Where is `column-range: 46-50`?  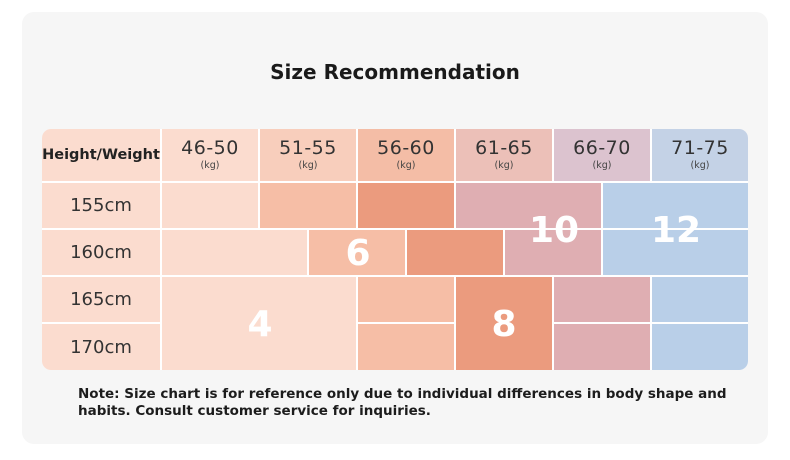 column-range: 46-50 is located at coordinates (210, 148).